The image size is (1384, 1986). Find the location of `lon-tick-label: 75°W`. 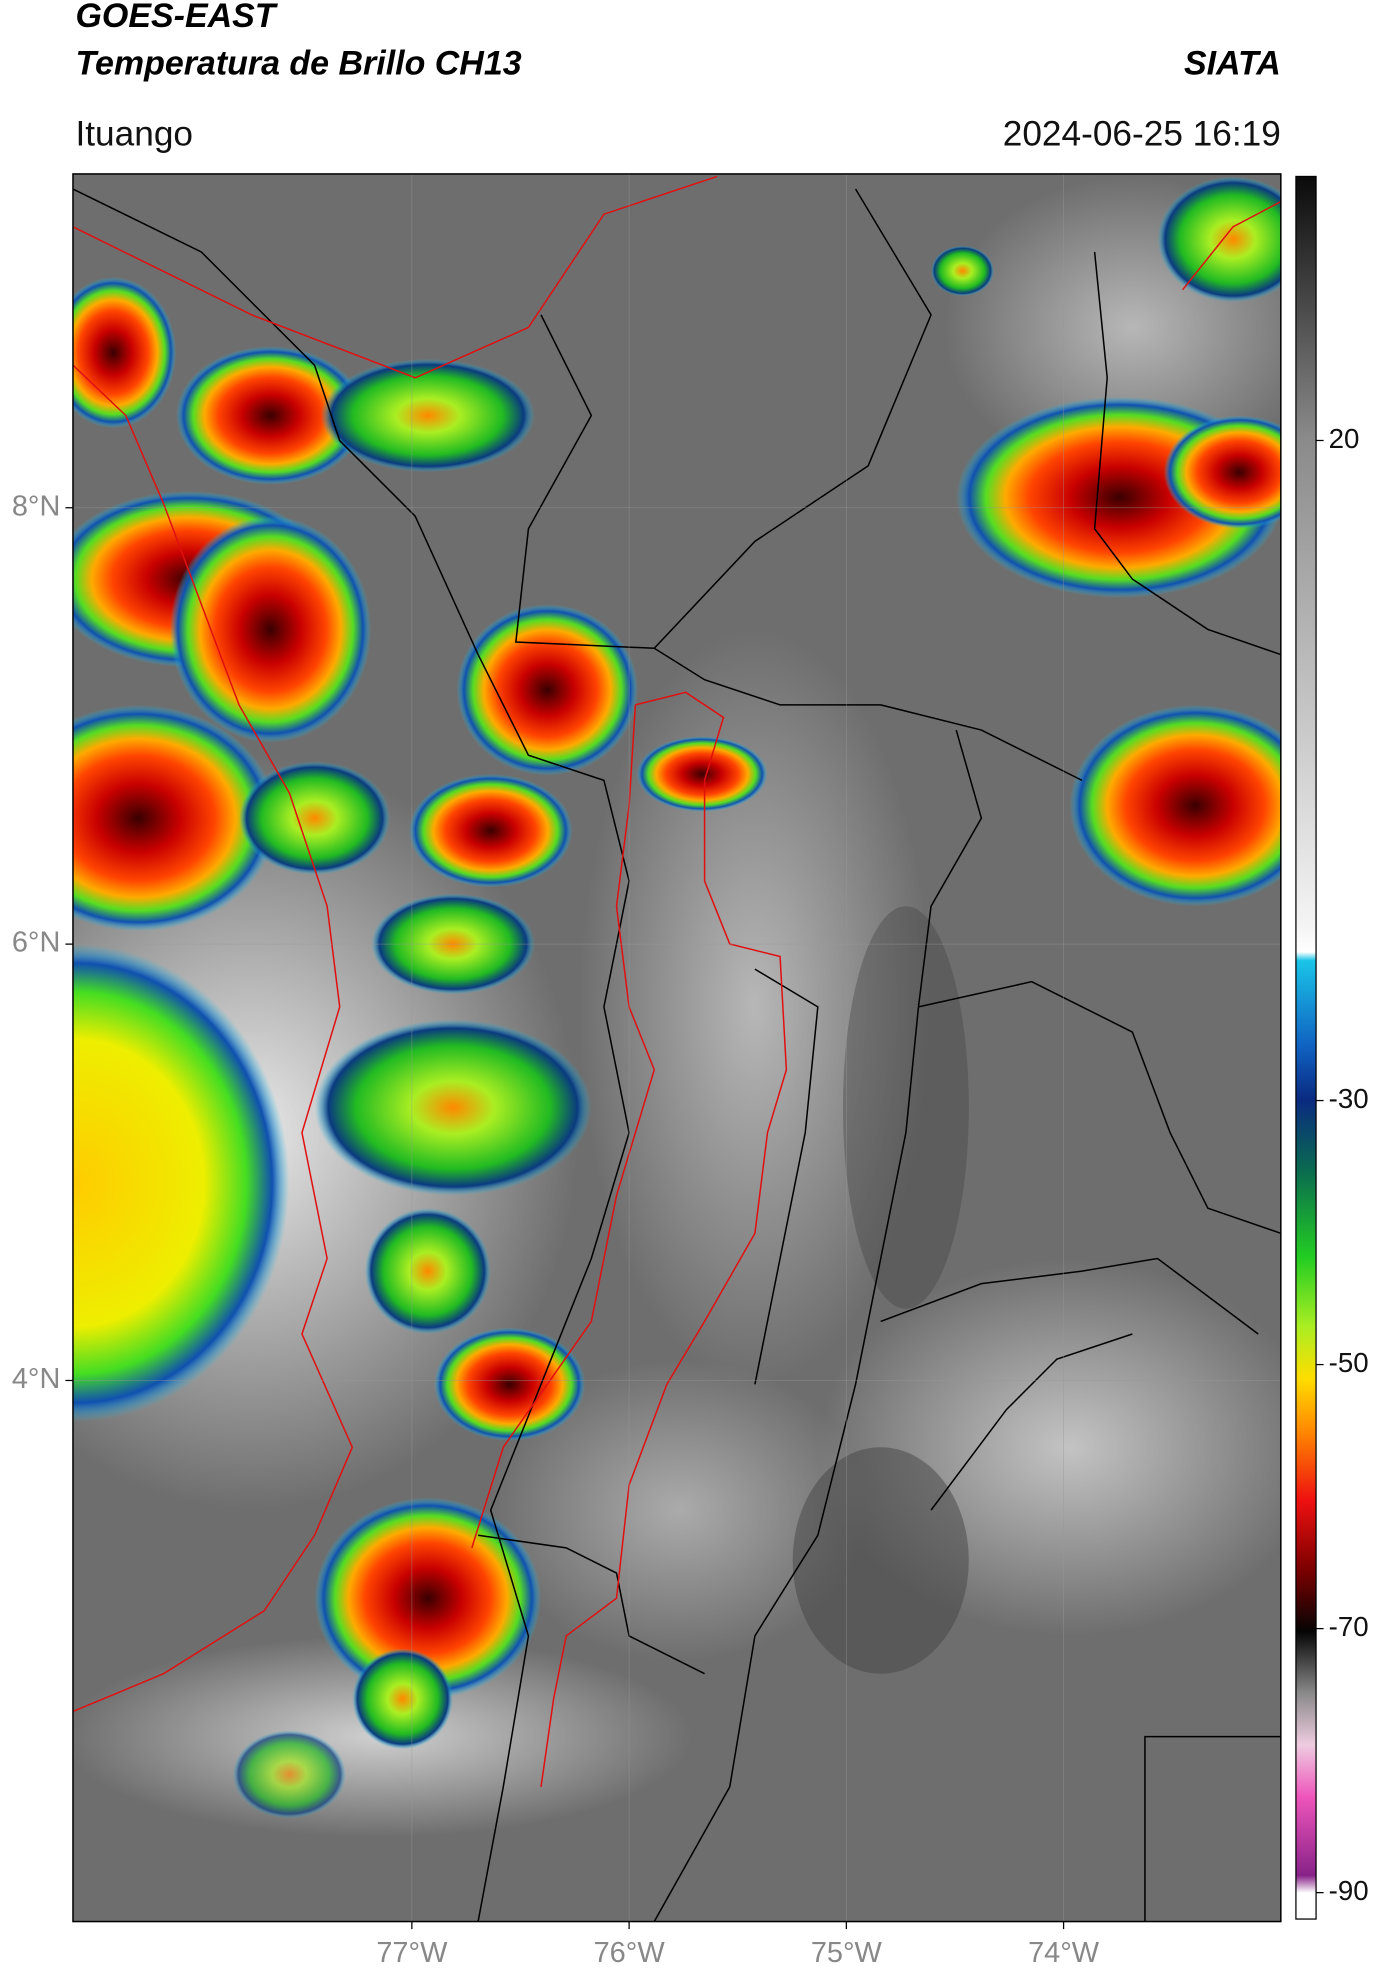

lon-tick-label: 75°W is located at coordinates (847, 1953).